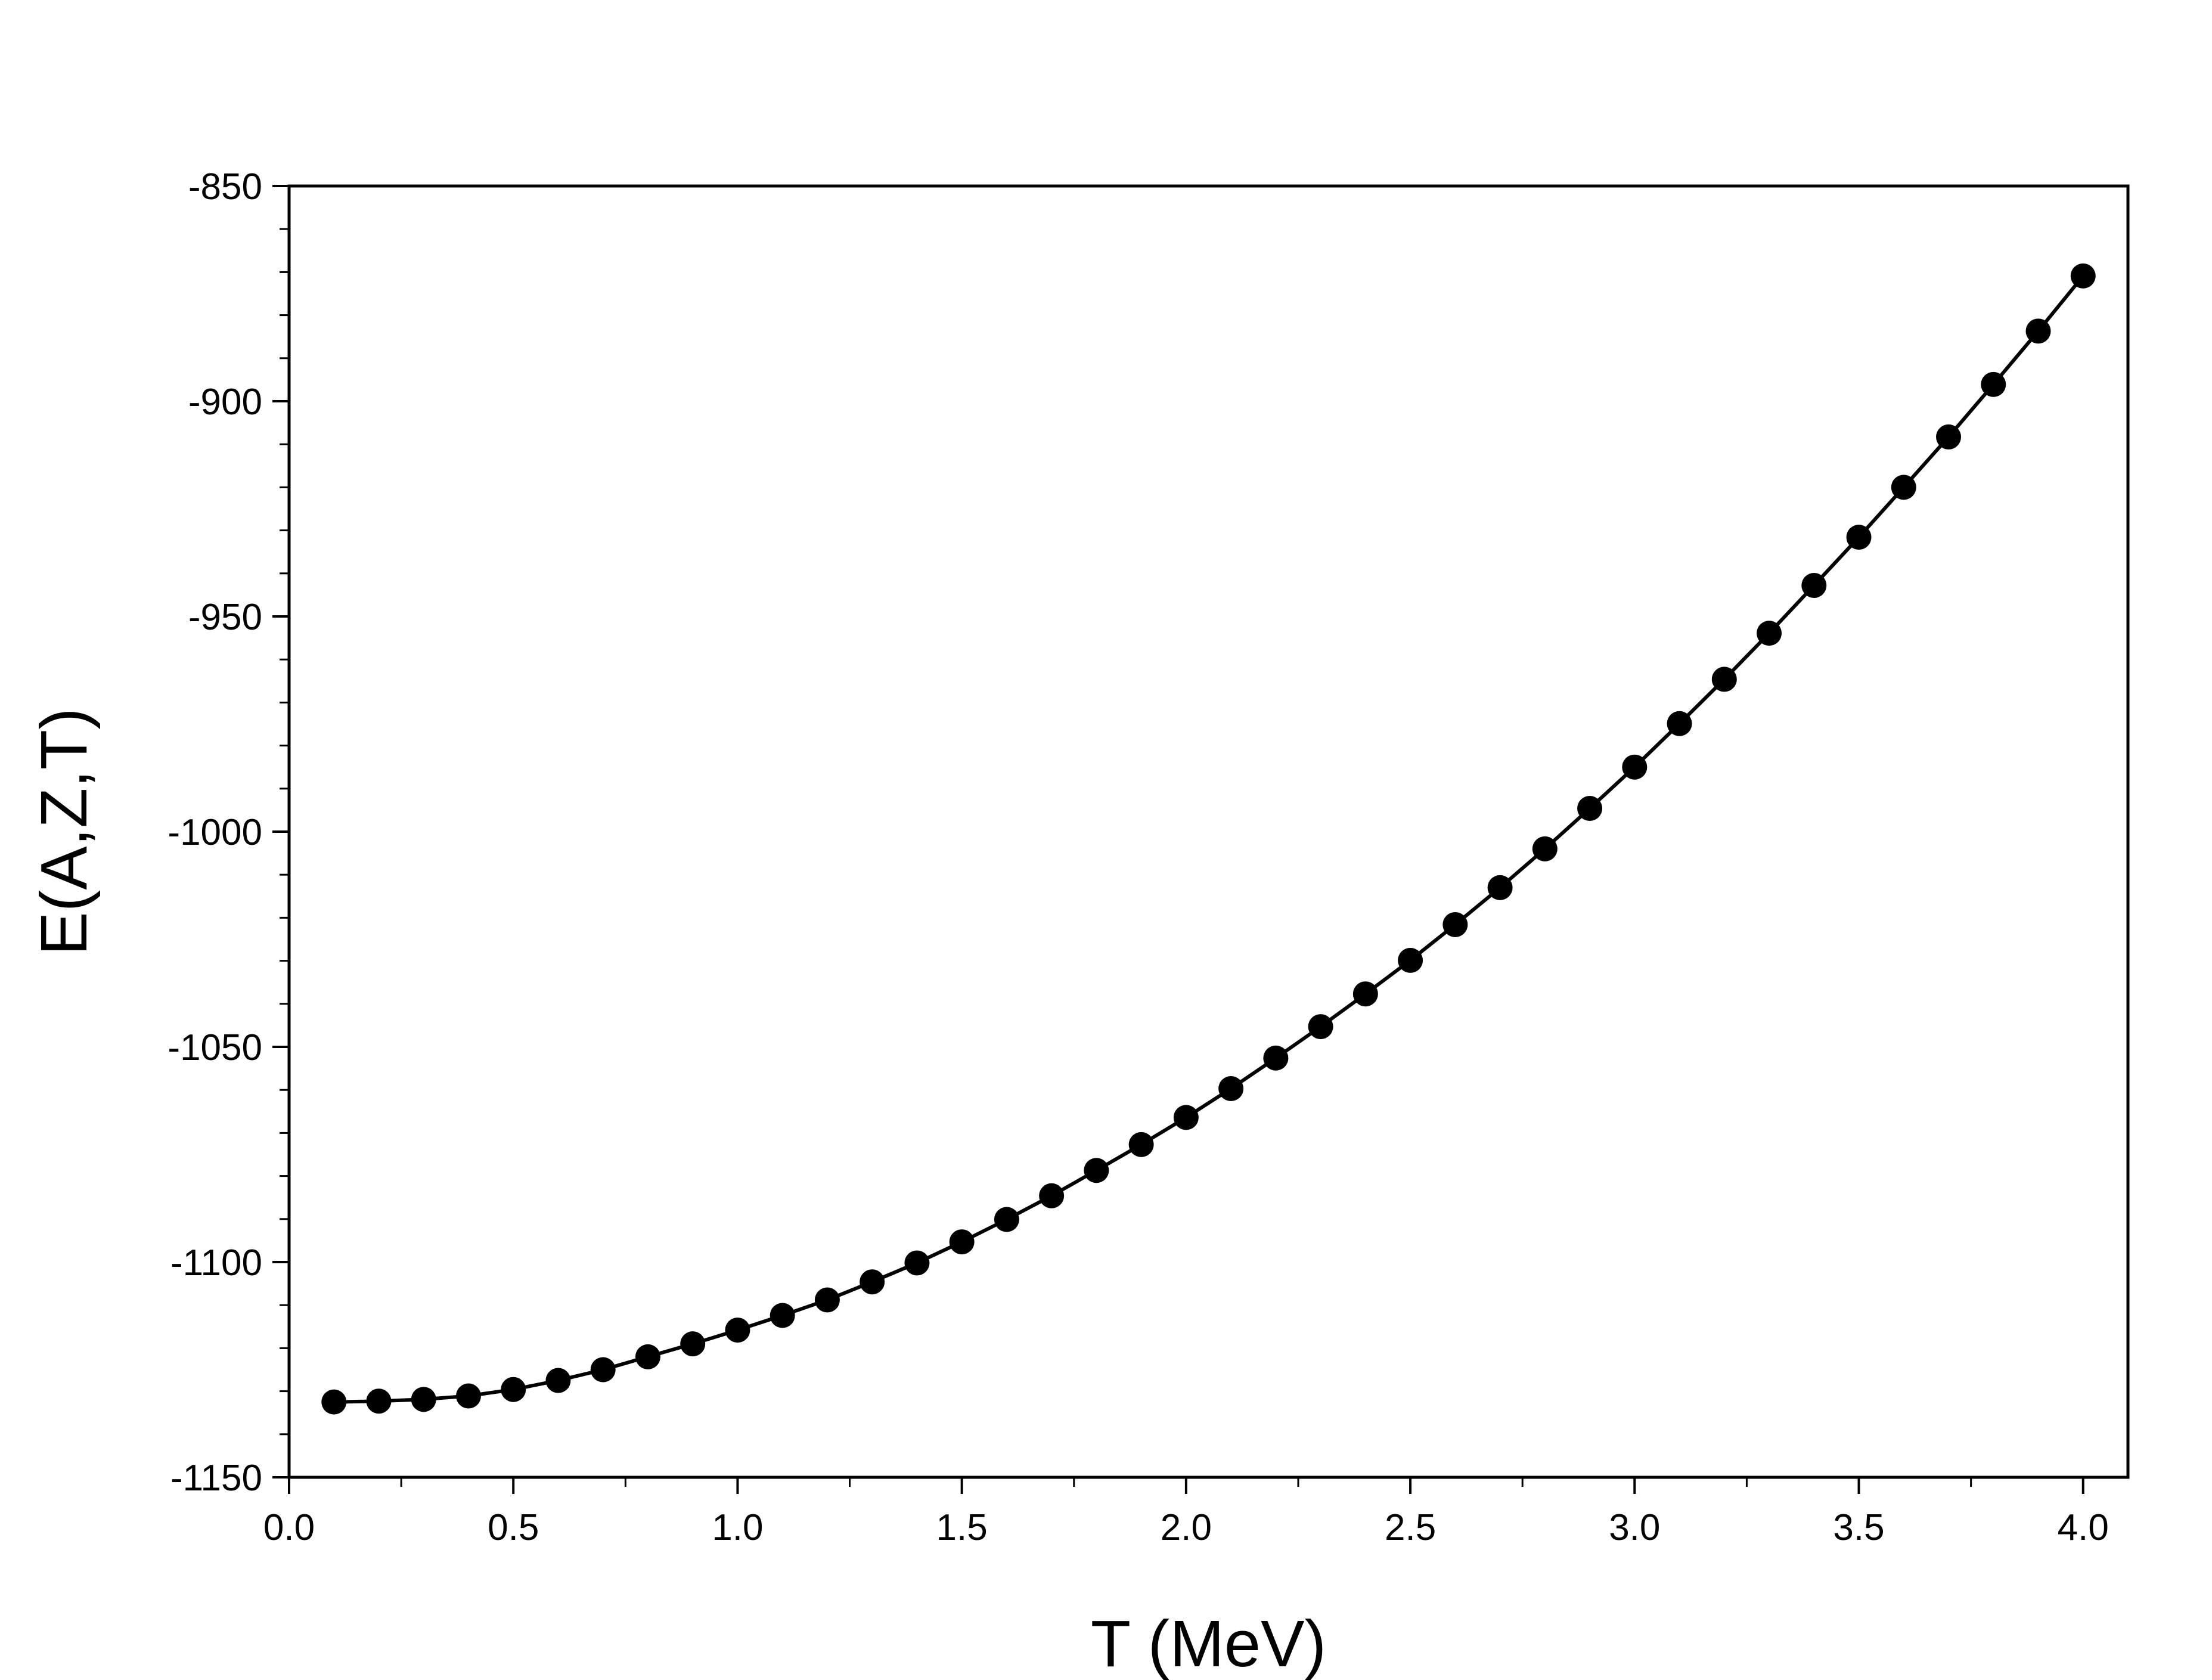 This screenshot has width=2212, height=1680. Describe the element at coordinates (1186, 1528) in the screenshot. I see `x-tick-label: 2.0` at that location.